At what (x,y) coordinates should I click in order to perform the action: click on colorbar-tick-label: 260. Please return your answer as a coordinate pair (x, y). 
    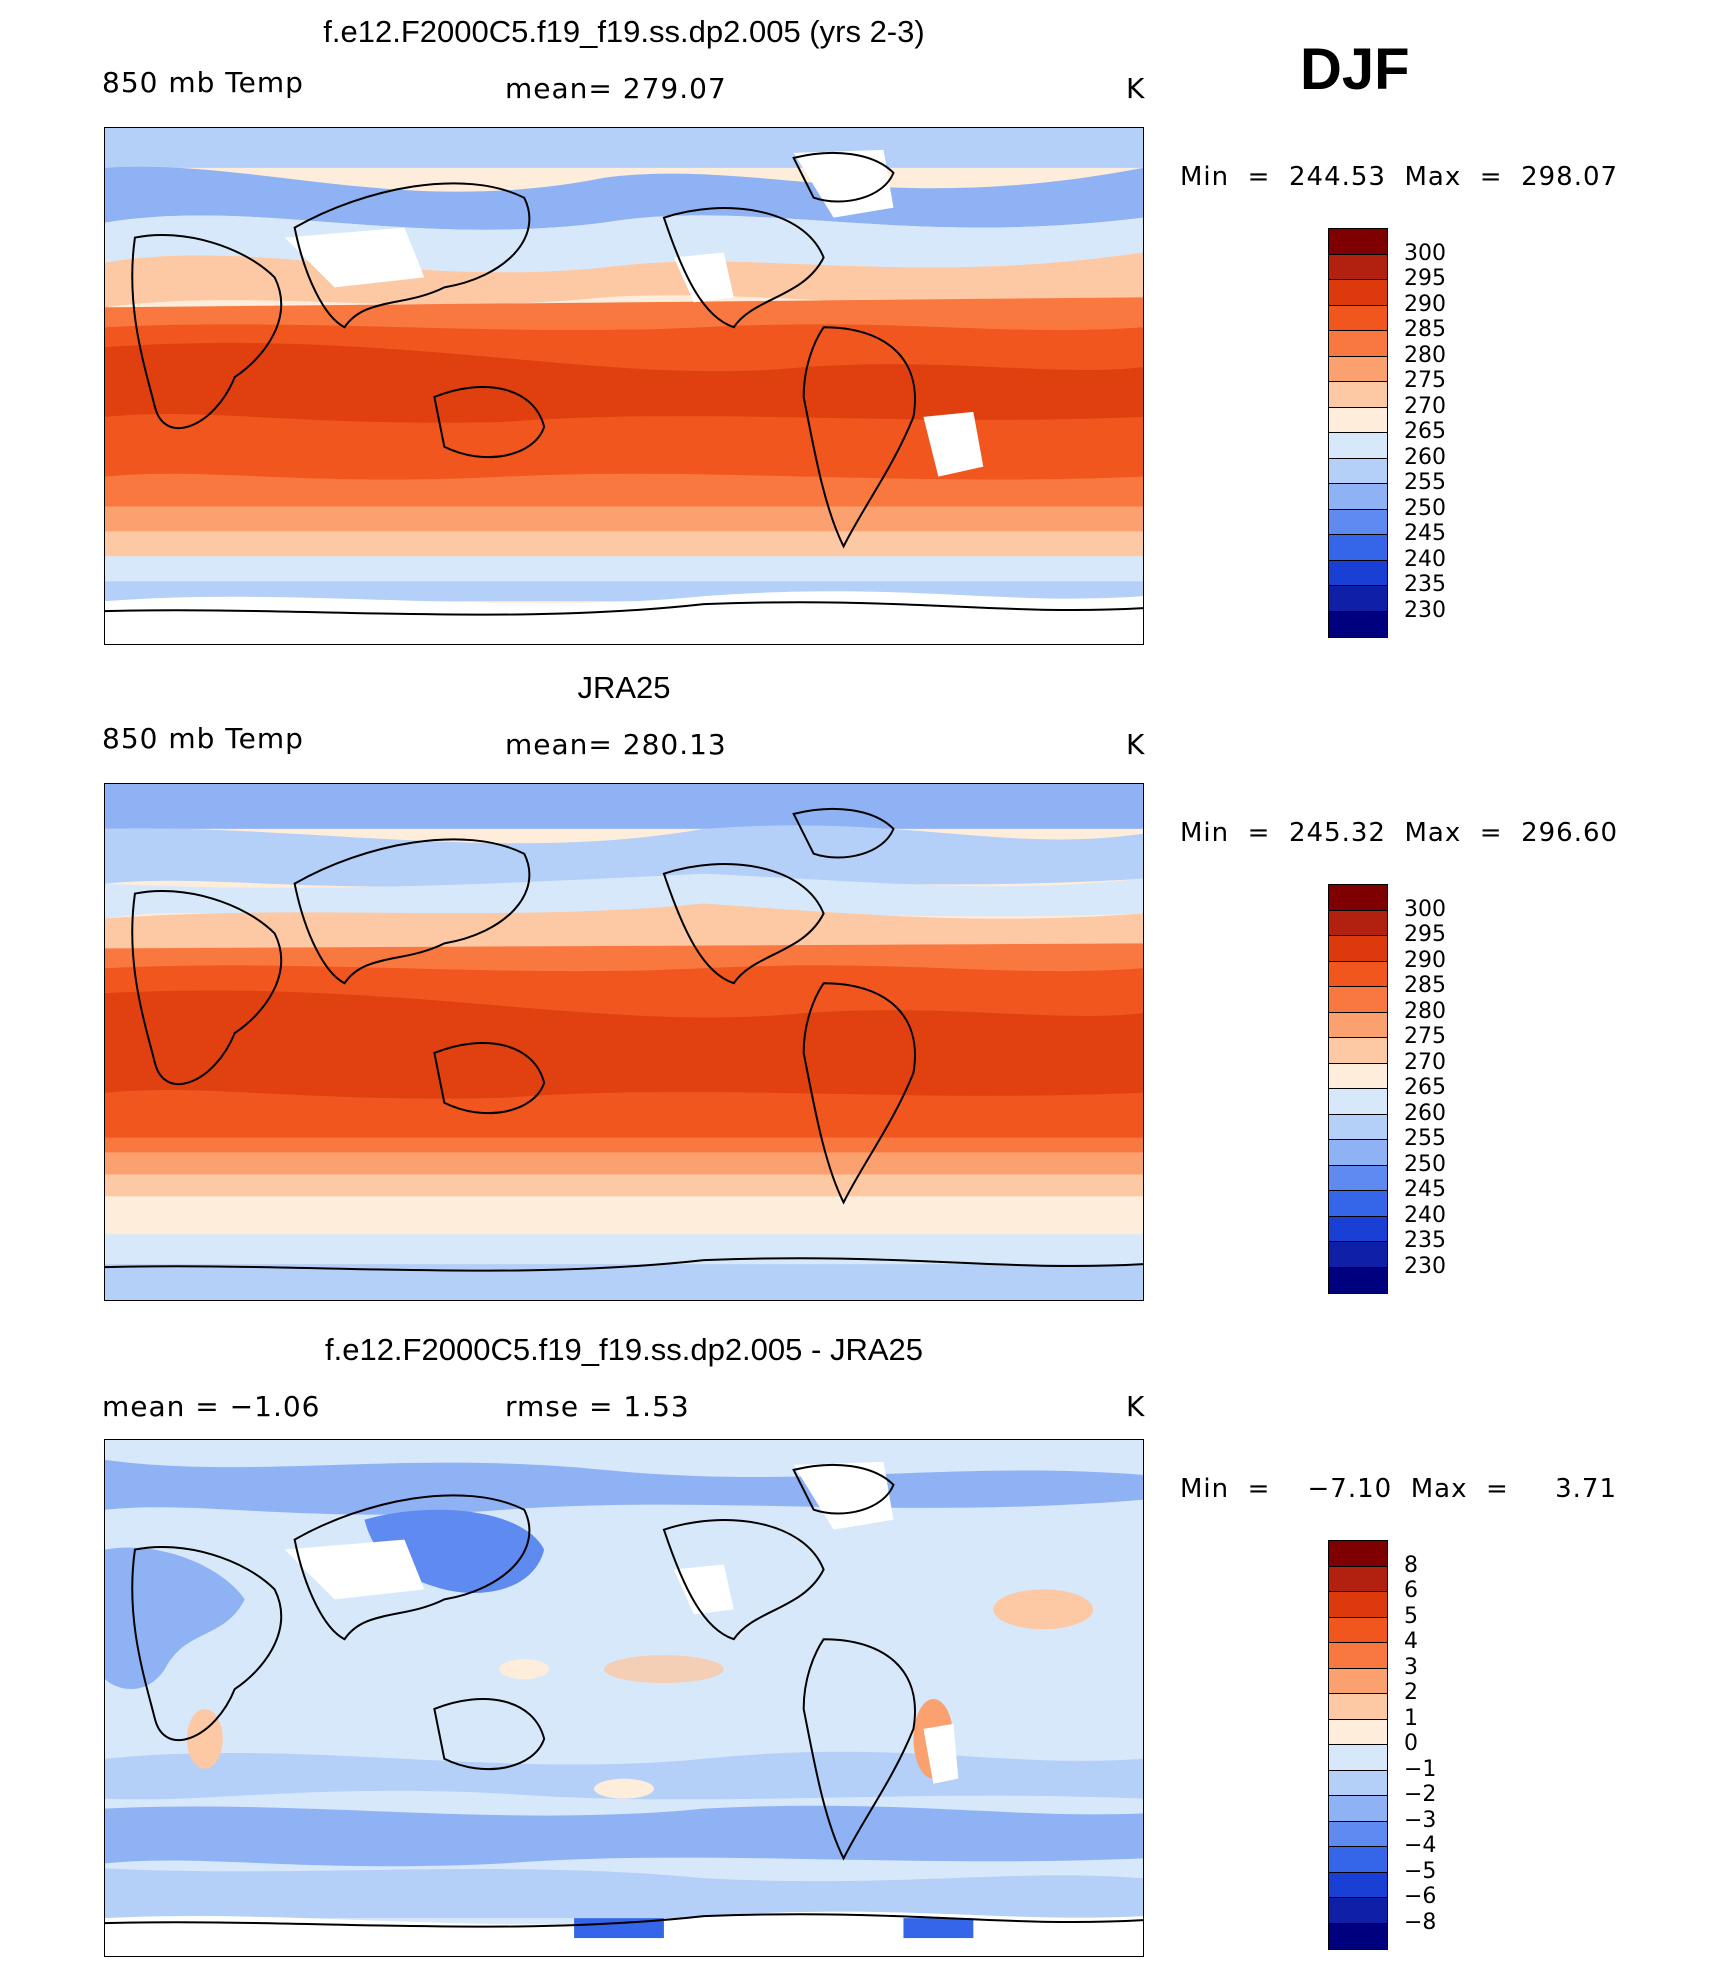
    Looking at the image, I should click on (1425, 1113).